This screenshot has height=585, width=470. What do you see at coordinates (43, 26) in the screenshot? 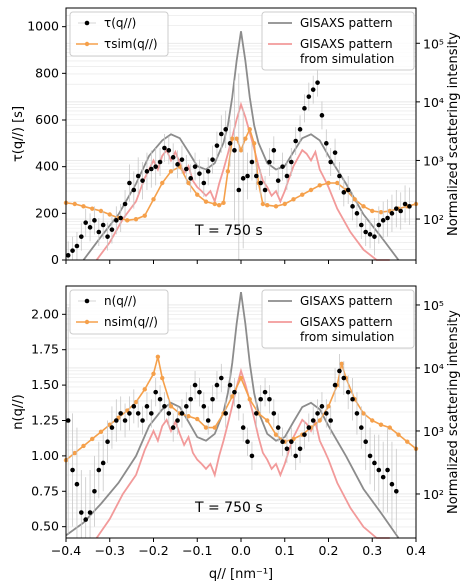
I see `y-tick-label: 1000` at bounding box center [43, 26].